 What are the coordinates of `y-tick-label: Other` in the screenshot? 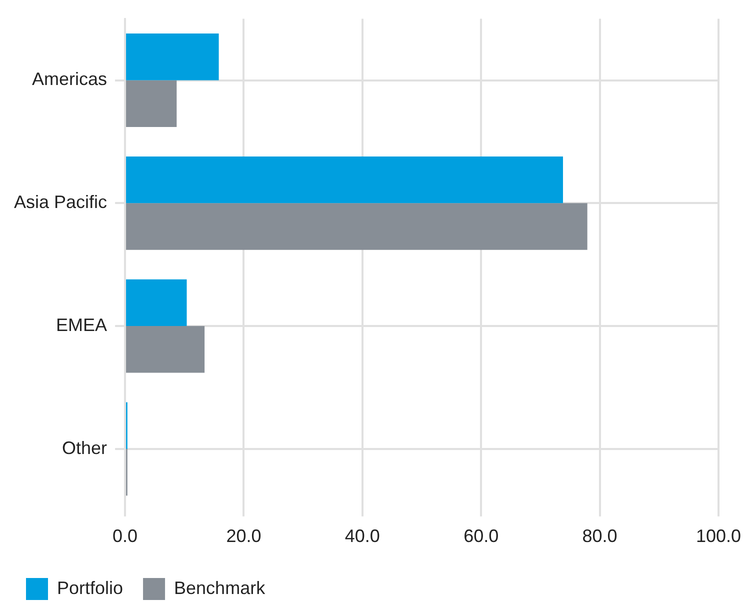 It's located at (85, 448).